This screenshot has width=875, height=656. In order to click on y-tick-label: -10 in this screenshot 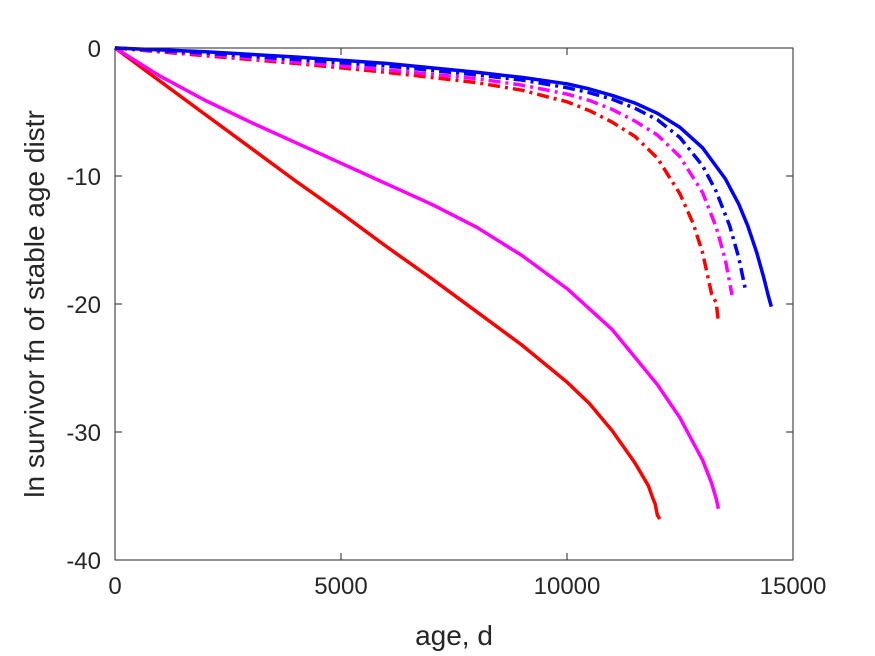, I will do `click(83, 177)`.